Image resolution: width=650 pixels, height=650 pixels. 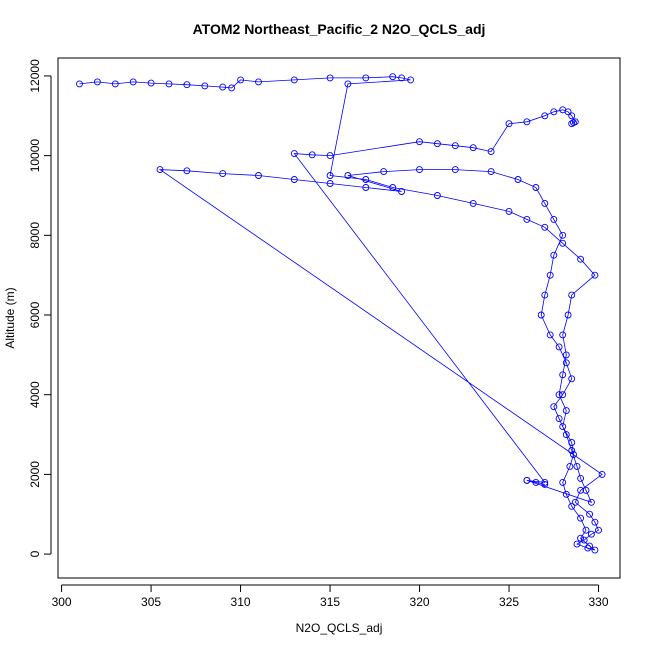 What do you see at coordinates (35, 76) in the screenshot?
I see `y-tick-label: 12000` at bounding box center [35, 76].